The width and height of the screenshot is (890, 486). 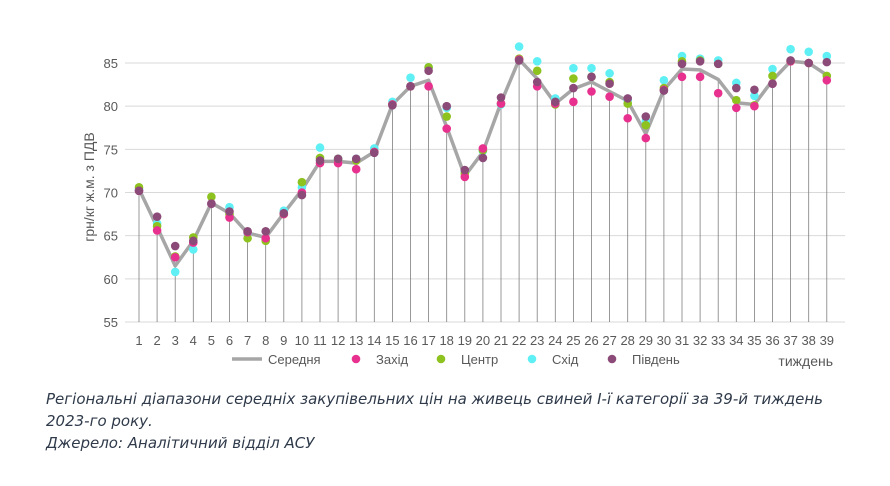 I want to click on x-tick-label: 20, so click(x=483, y=340).